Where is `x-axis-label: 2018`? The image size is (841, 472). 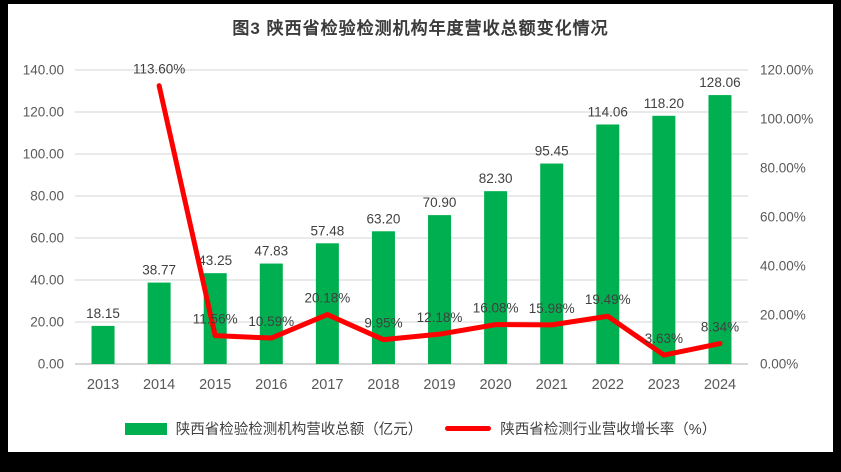 x-axis-label: 2018 is located at coordinates (383, 385).